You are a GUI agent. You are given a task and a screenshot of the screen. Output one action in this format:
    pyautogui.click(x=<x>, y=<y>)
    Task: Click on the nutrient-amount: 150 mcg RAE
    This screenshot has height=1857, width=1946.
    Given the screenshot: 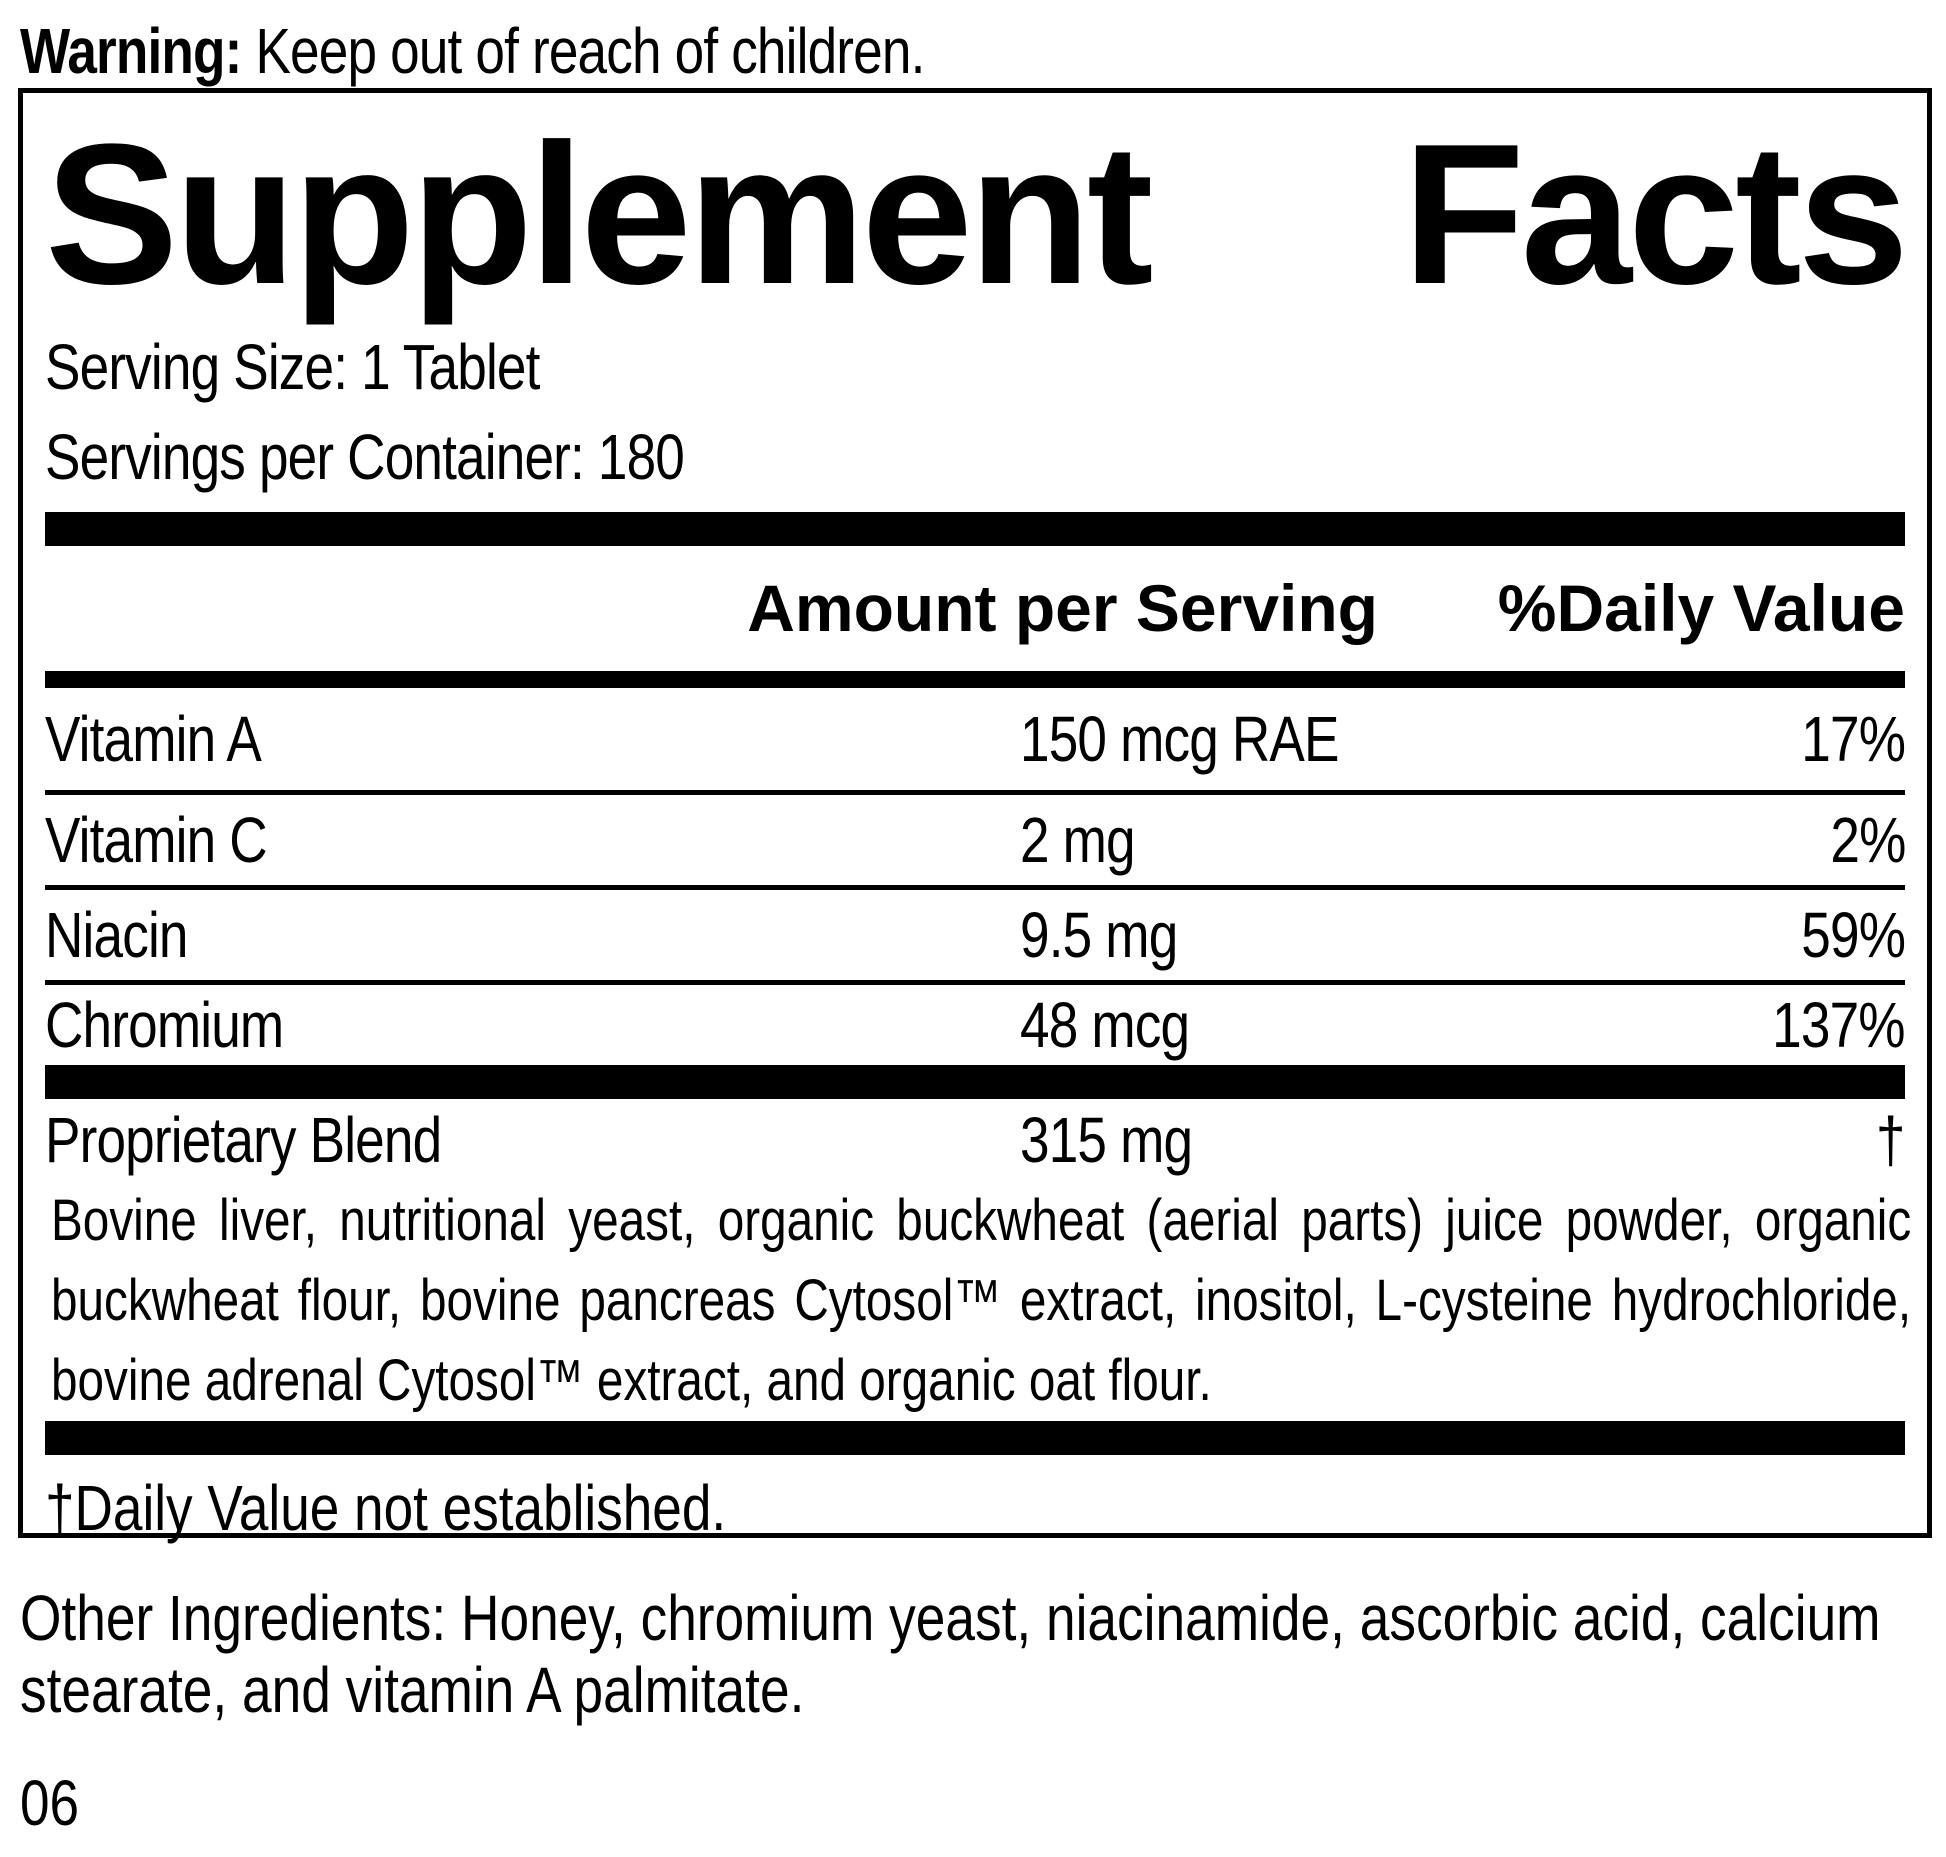 What is the action you would take?
    pyautogui.click(x=1179, y=739)
    